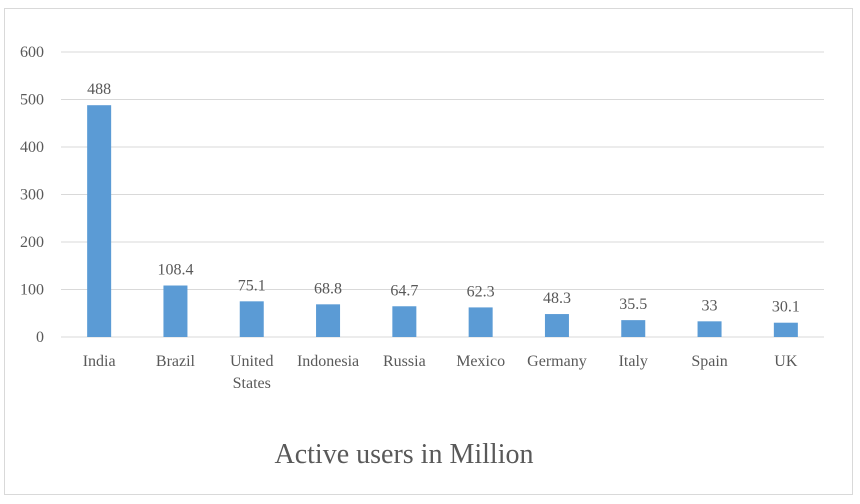 This screenshot has width=860, height=504. What do you see at coordinates (557, 298) in the screenshot?
I see `data-label: 48.3` at bounding box center [557, 298].